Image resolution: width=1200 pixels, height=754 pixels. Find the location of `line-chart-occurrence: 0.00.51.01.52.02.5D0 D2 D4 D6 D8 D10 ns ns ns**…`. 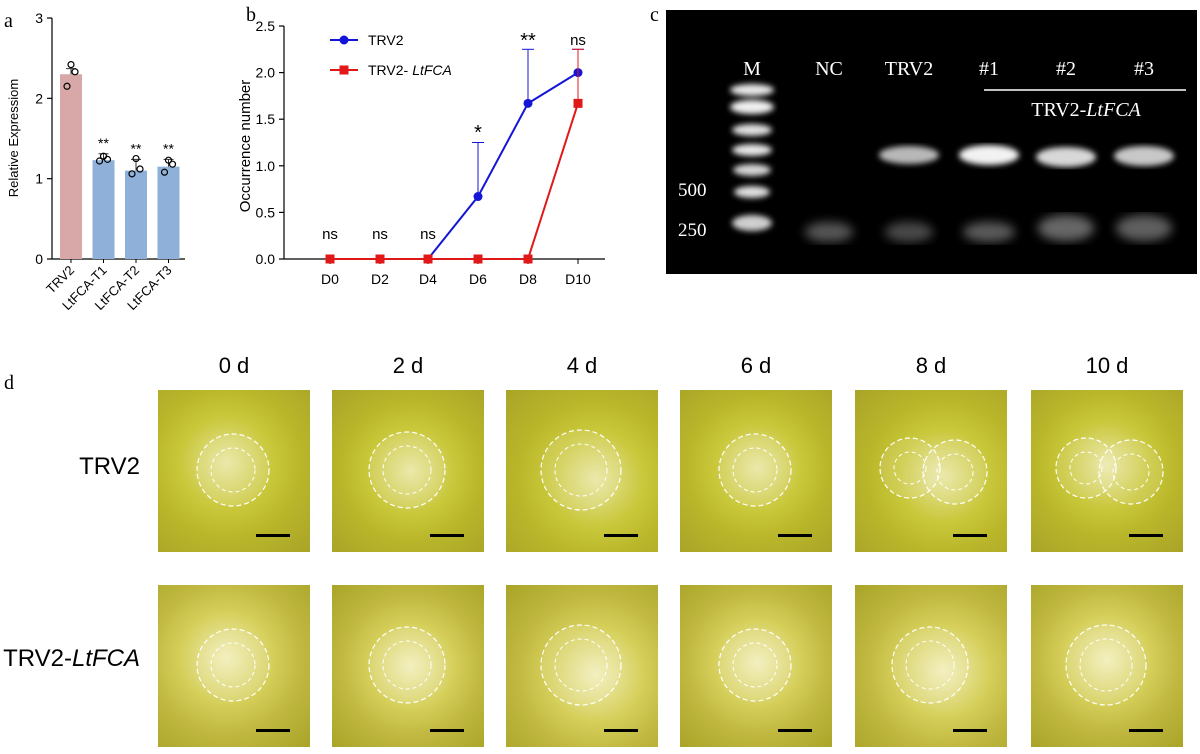

line-chart-occurrence: 0.00.51.01.52.02.5D0 D2 D4 D6 D8 D10 ns ns ns**… is located at coordinates (421, 152).